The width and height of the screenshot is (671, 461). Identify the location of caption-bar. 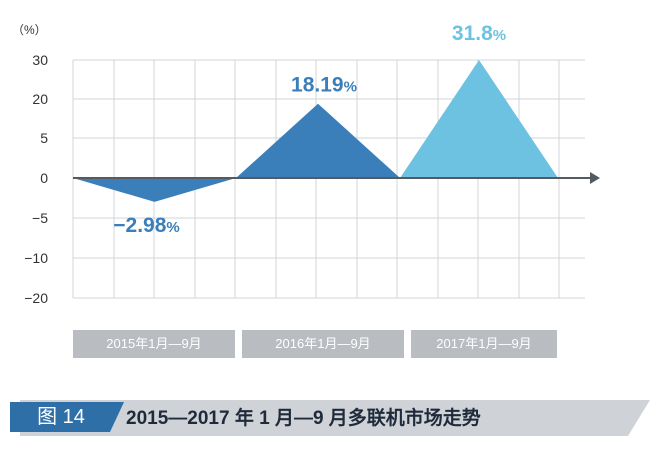
(330, 418).